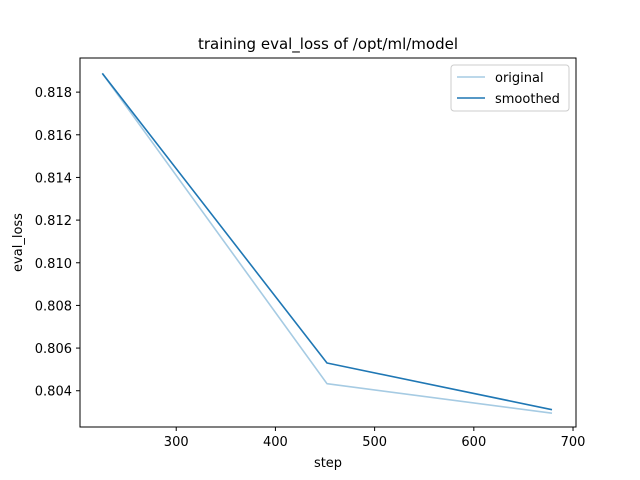 This screenshot has width=640, height=480. What do you see at coordinates (53, 264) in the screenshot?
I see `y-tick-label: 0.810` at bounding box center [53, 264].